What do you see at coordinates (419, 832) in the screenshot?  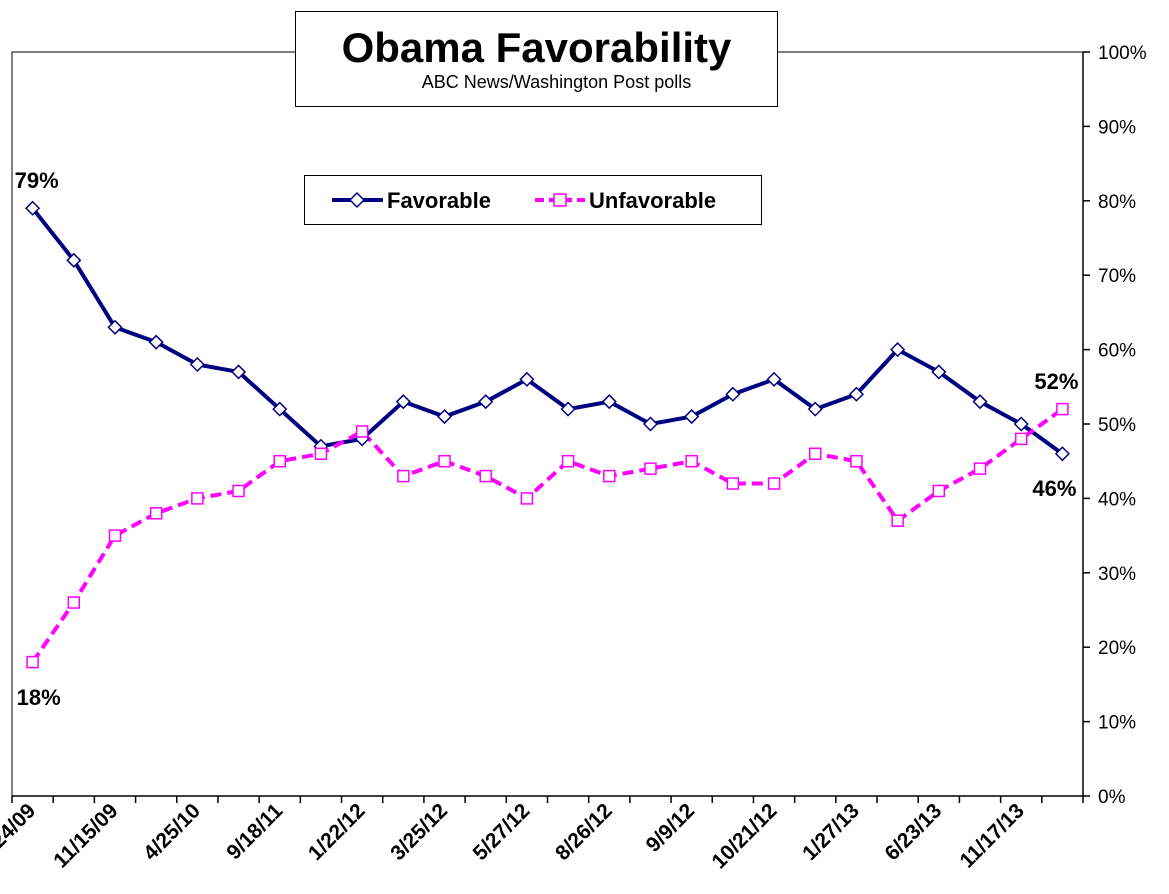 I see `x-tick-label: 3/25/12` at bounding box center [419, 832].